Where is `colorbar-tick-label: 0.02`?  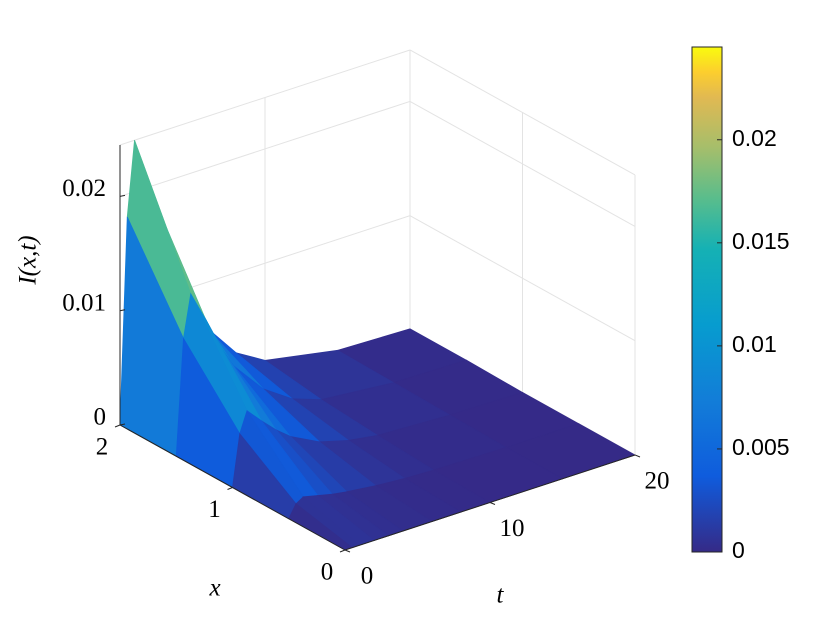
colorbar-tick-label: 0.02 is located at coordinates (754, 138).